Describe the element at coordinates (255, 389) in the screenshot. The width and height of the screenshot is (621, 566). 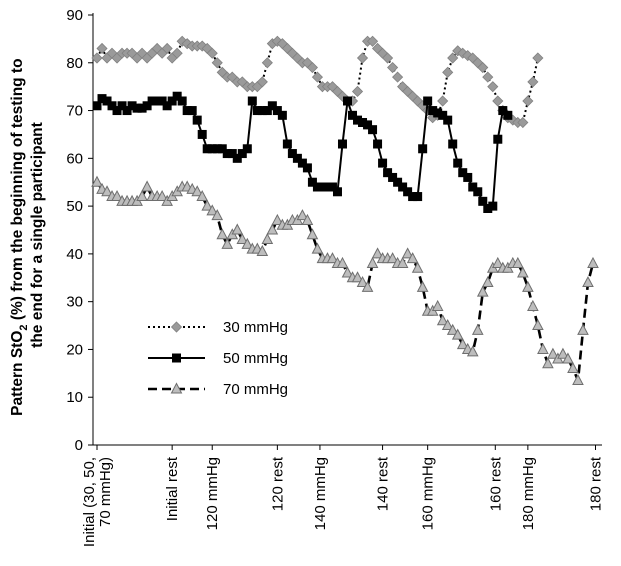
I see `legend-label: 70 mmHg` at that location.